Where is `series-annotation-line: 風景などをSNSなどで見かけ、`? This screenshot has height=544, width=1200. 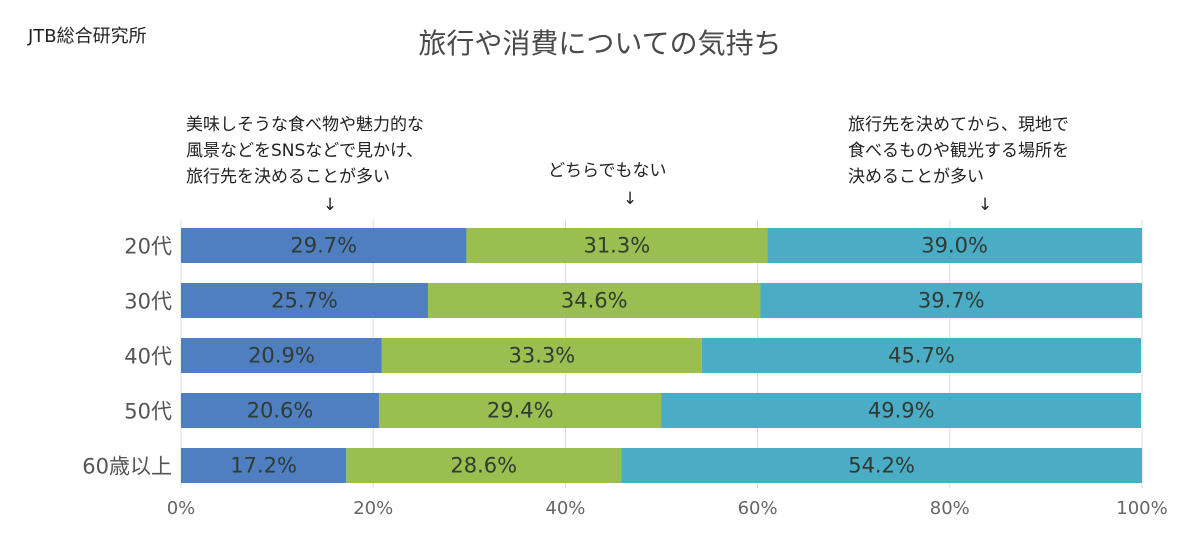 series-annotation-line: 風景などをSNSなどで見かけ、 is located at coordinates (304, 151).